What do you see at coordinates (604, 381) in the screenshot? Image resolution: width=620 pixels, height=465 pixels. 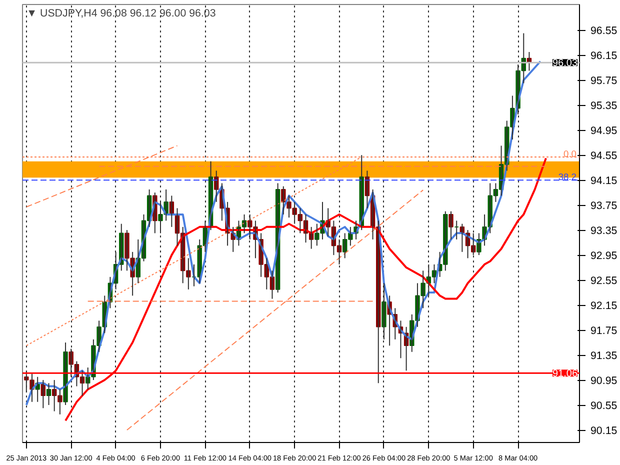 I see `y-tick-label: 90.95` at bounding box center [604, 381].